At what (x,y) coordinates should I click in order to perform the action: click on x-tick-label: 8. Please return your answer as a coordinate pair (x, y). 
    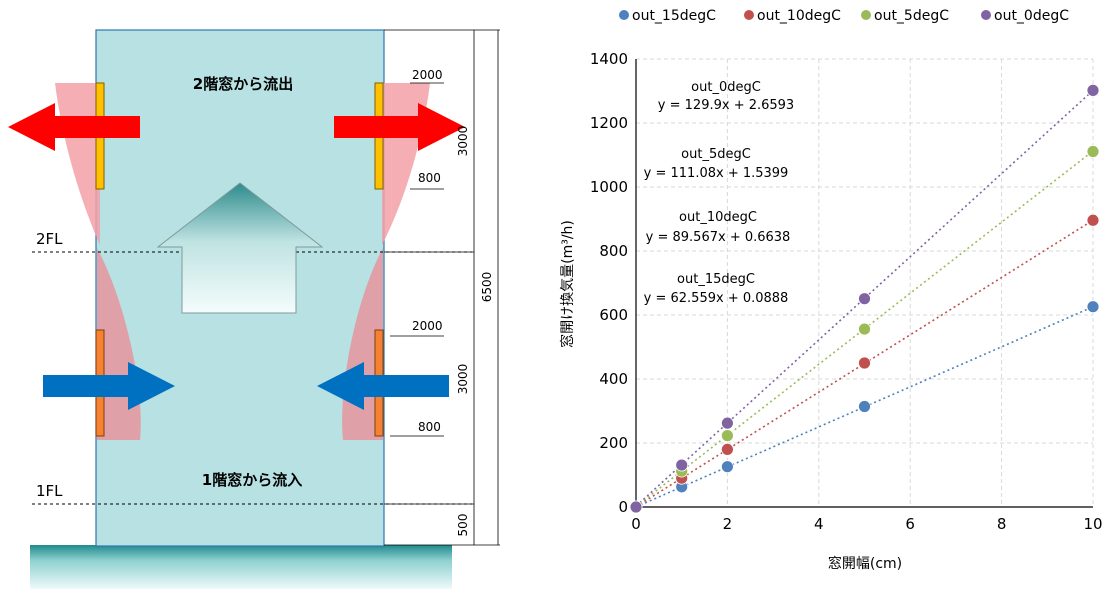
    Looking at the image, I should click on (1002, 524).